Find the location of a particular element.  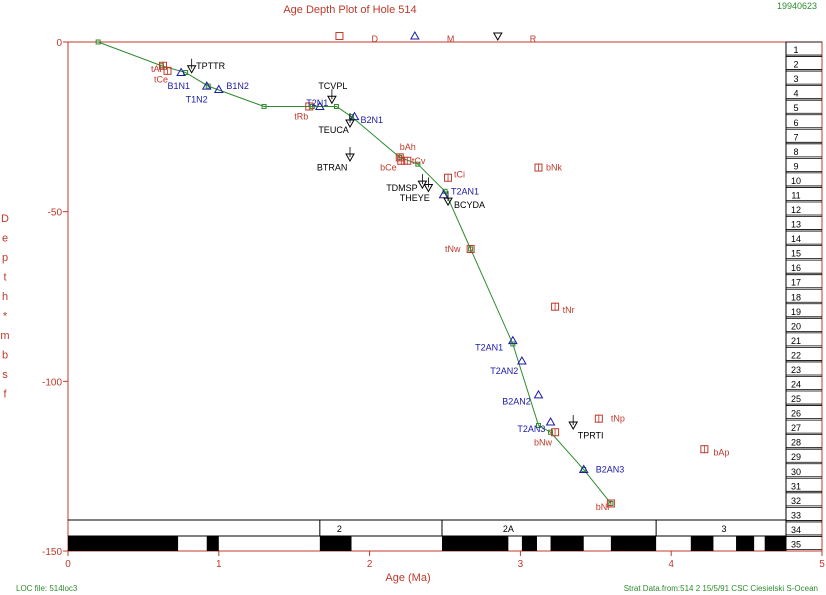

core-number: 12 is located at coordinates (796, 210).